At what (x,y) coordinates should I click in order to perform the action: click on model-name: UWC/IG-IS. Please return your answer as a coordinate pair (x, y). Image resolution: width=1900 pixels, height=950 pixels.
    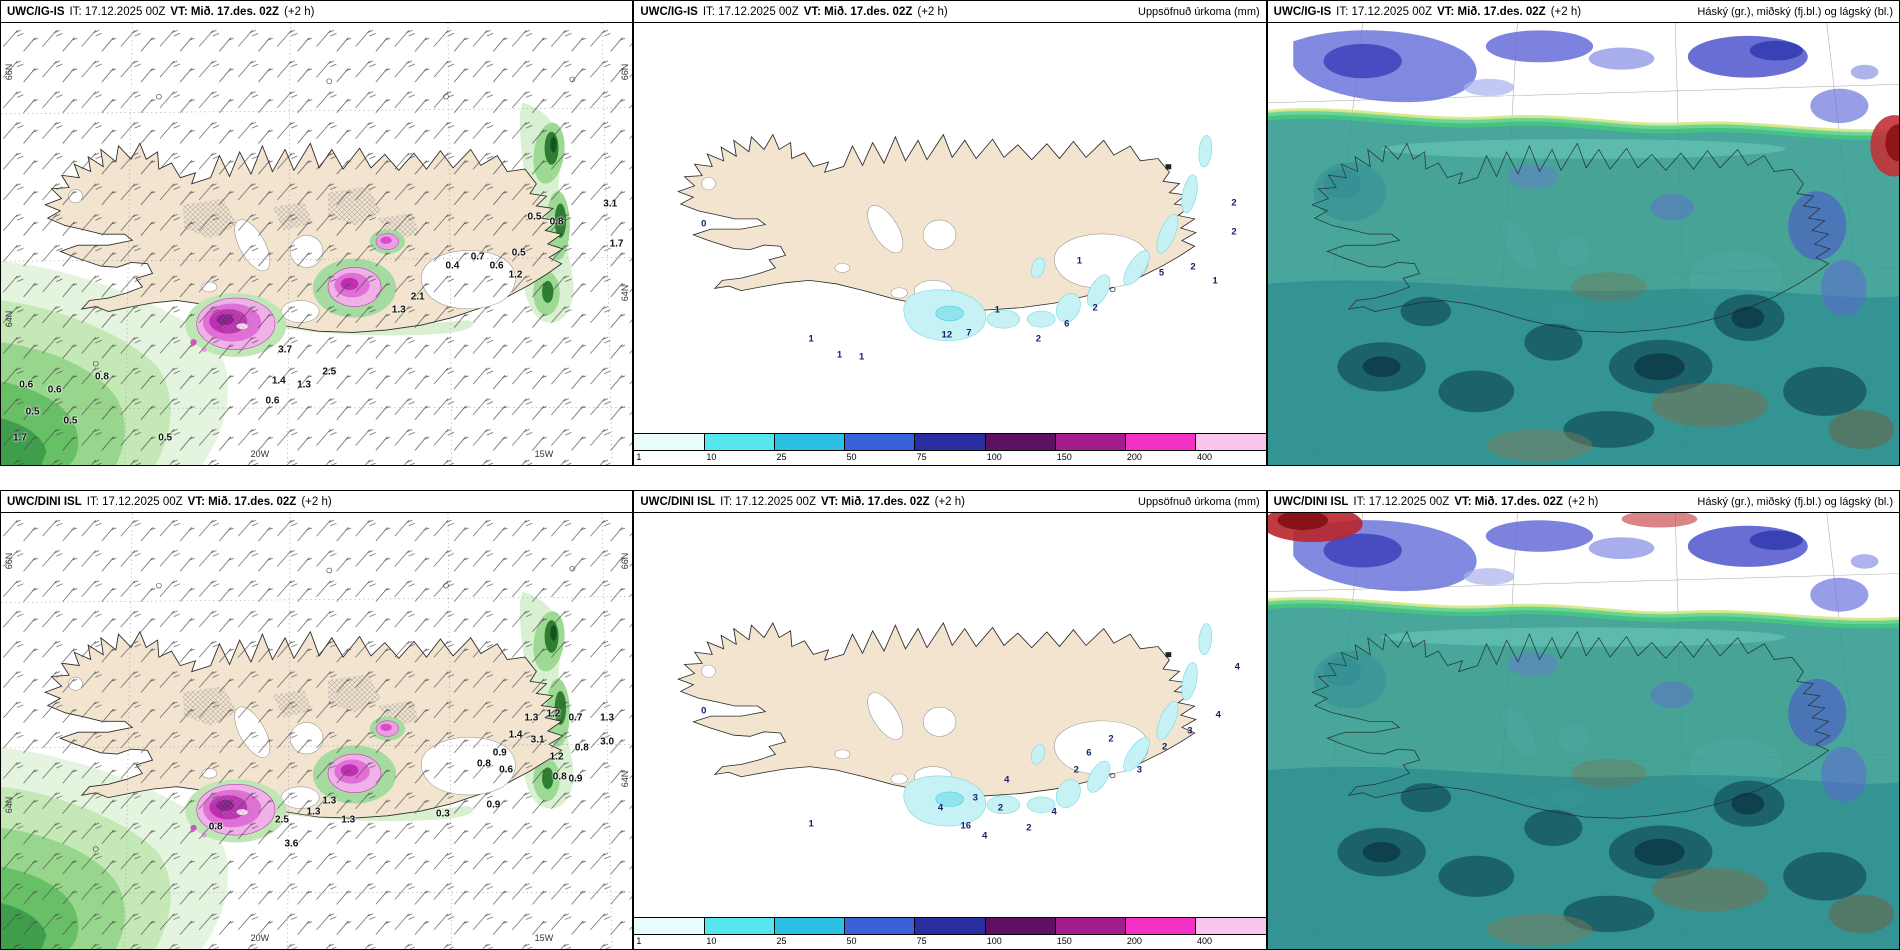
    Looking at the image, I should click on (36, 11).